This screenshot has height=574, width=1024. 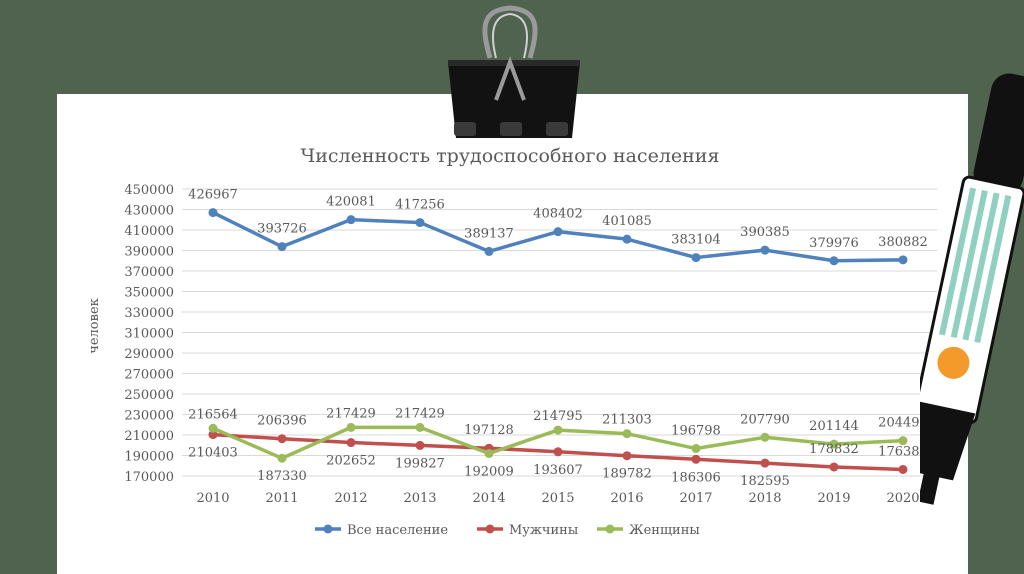 What do you see at coordinates (489, 430) in the screenshot?
I see `data-label: 197128` at bounding box center [489, 430].